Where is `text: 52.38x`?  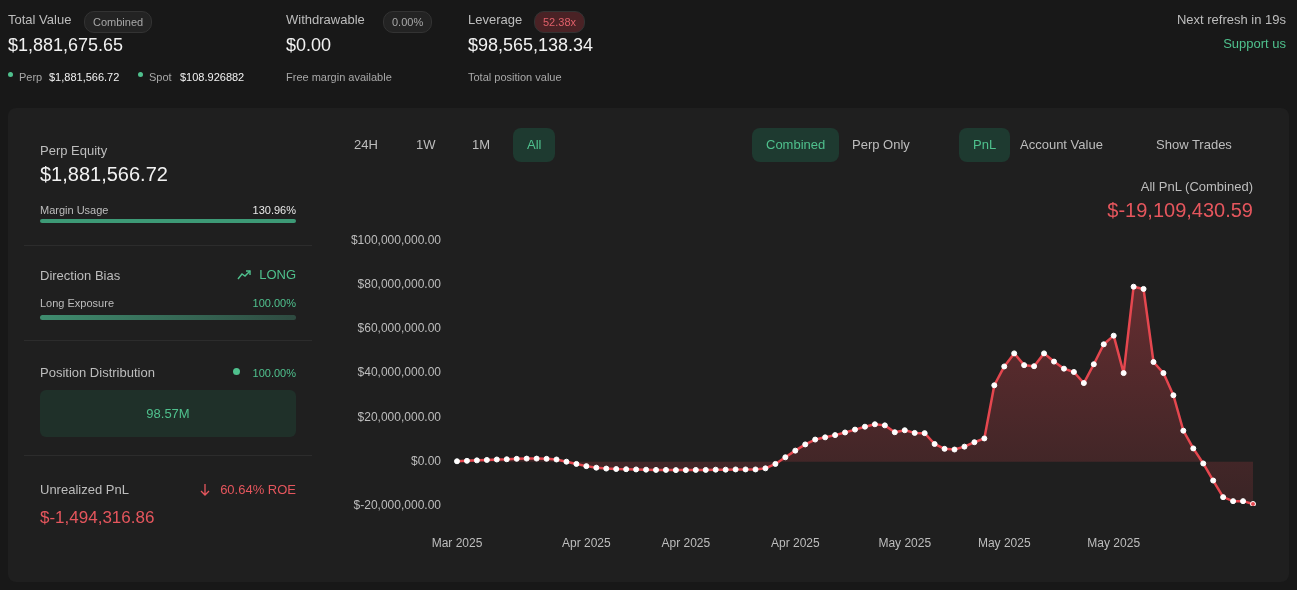 text: 52.38x is located at coordinates (560, 22).